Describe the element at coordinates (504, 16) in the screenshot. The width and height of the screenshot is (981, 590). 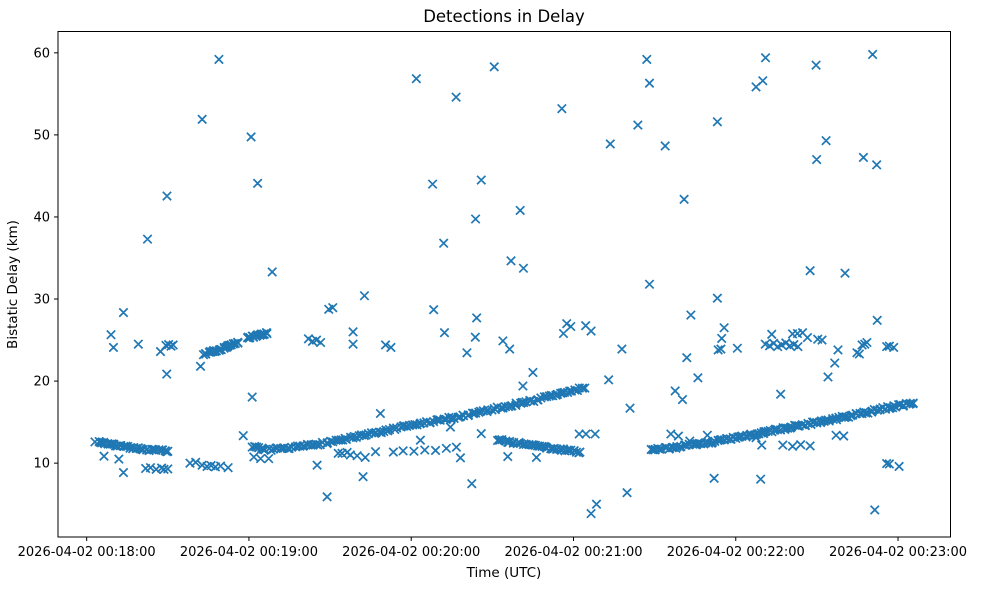
I see `plot-title: Detections in Delay` at that location.